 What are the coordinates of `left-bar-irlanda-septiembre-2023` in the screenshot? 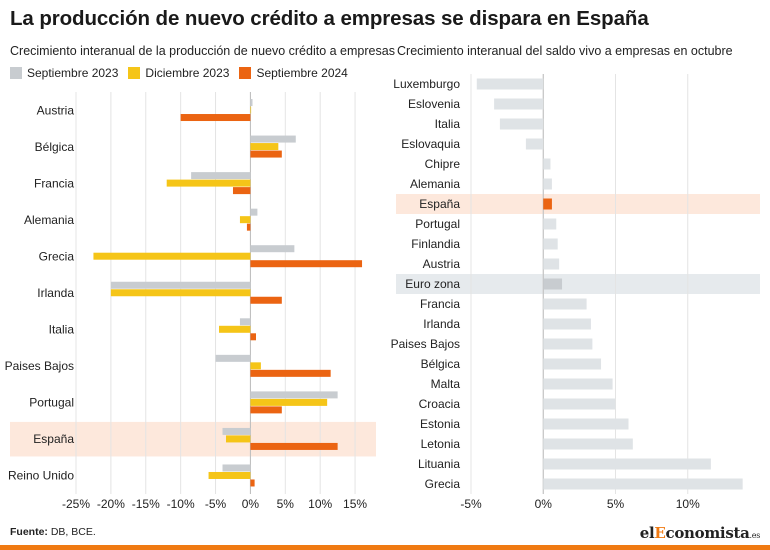 It's located at (180, 285).